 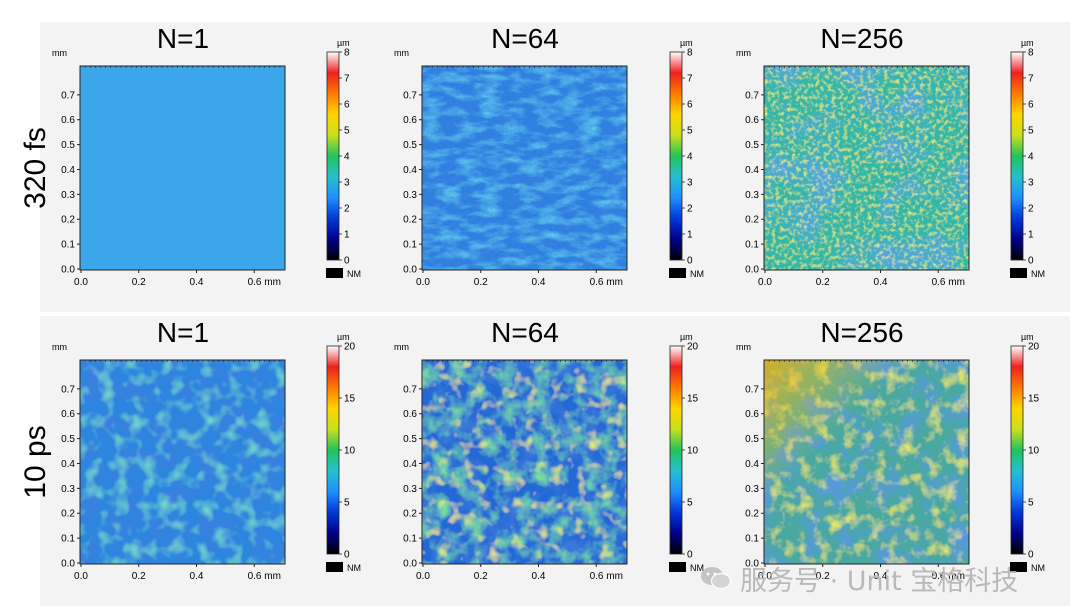 I want to click on colorbar-tick-label: 7, so click(x=1031, y=79).